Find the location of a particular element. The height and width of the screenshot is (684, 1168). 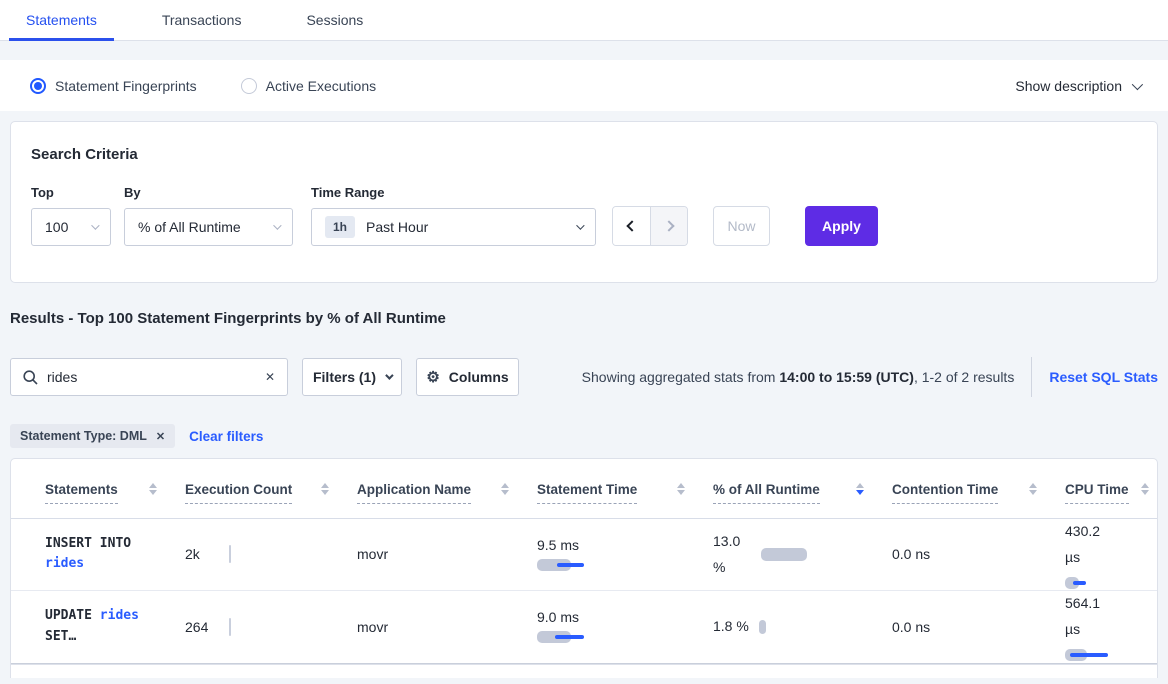

show-description-toggle: Show description is located at coordinates (1079, 85).